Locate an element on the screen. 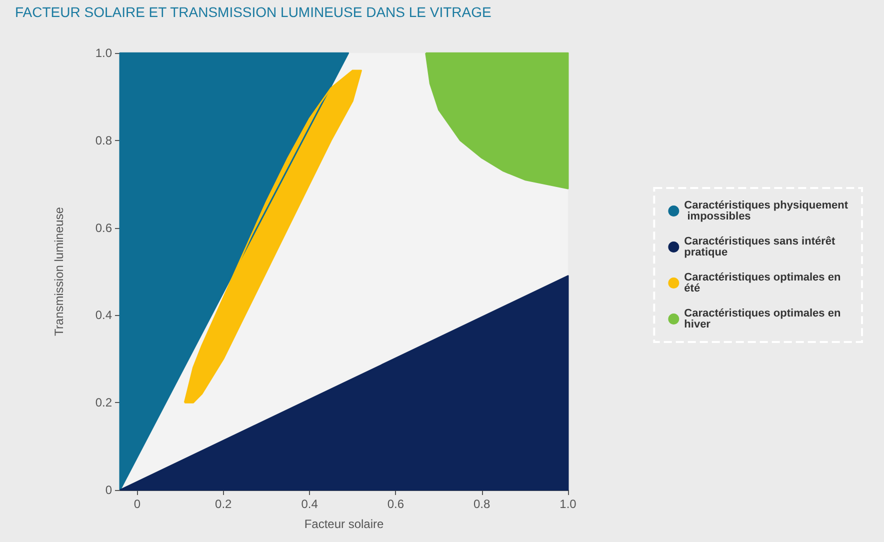 This screenshot has height=542, width=884. legend-label: Caractéristiques physiquement impossibles is located at coordinates (766, 211).